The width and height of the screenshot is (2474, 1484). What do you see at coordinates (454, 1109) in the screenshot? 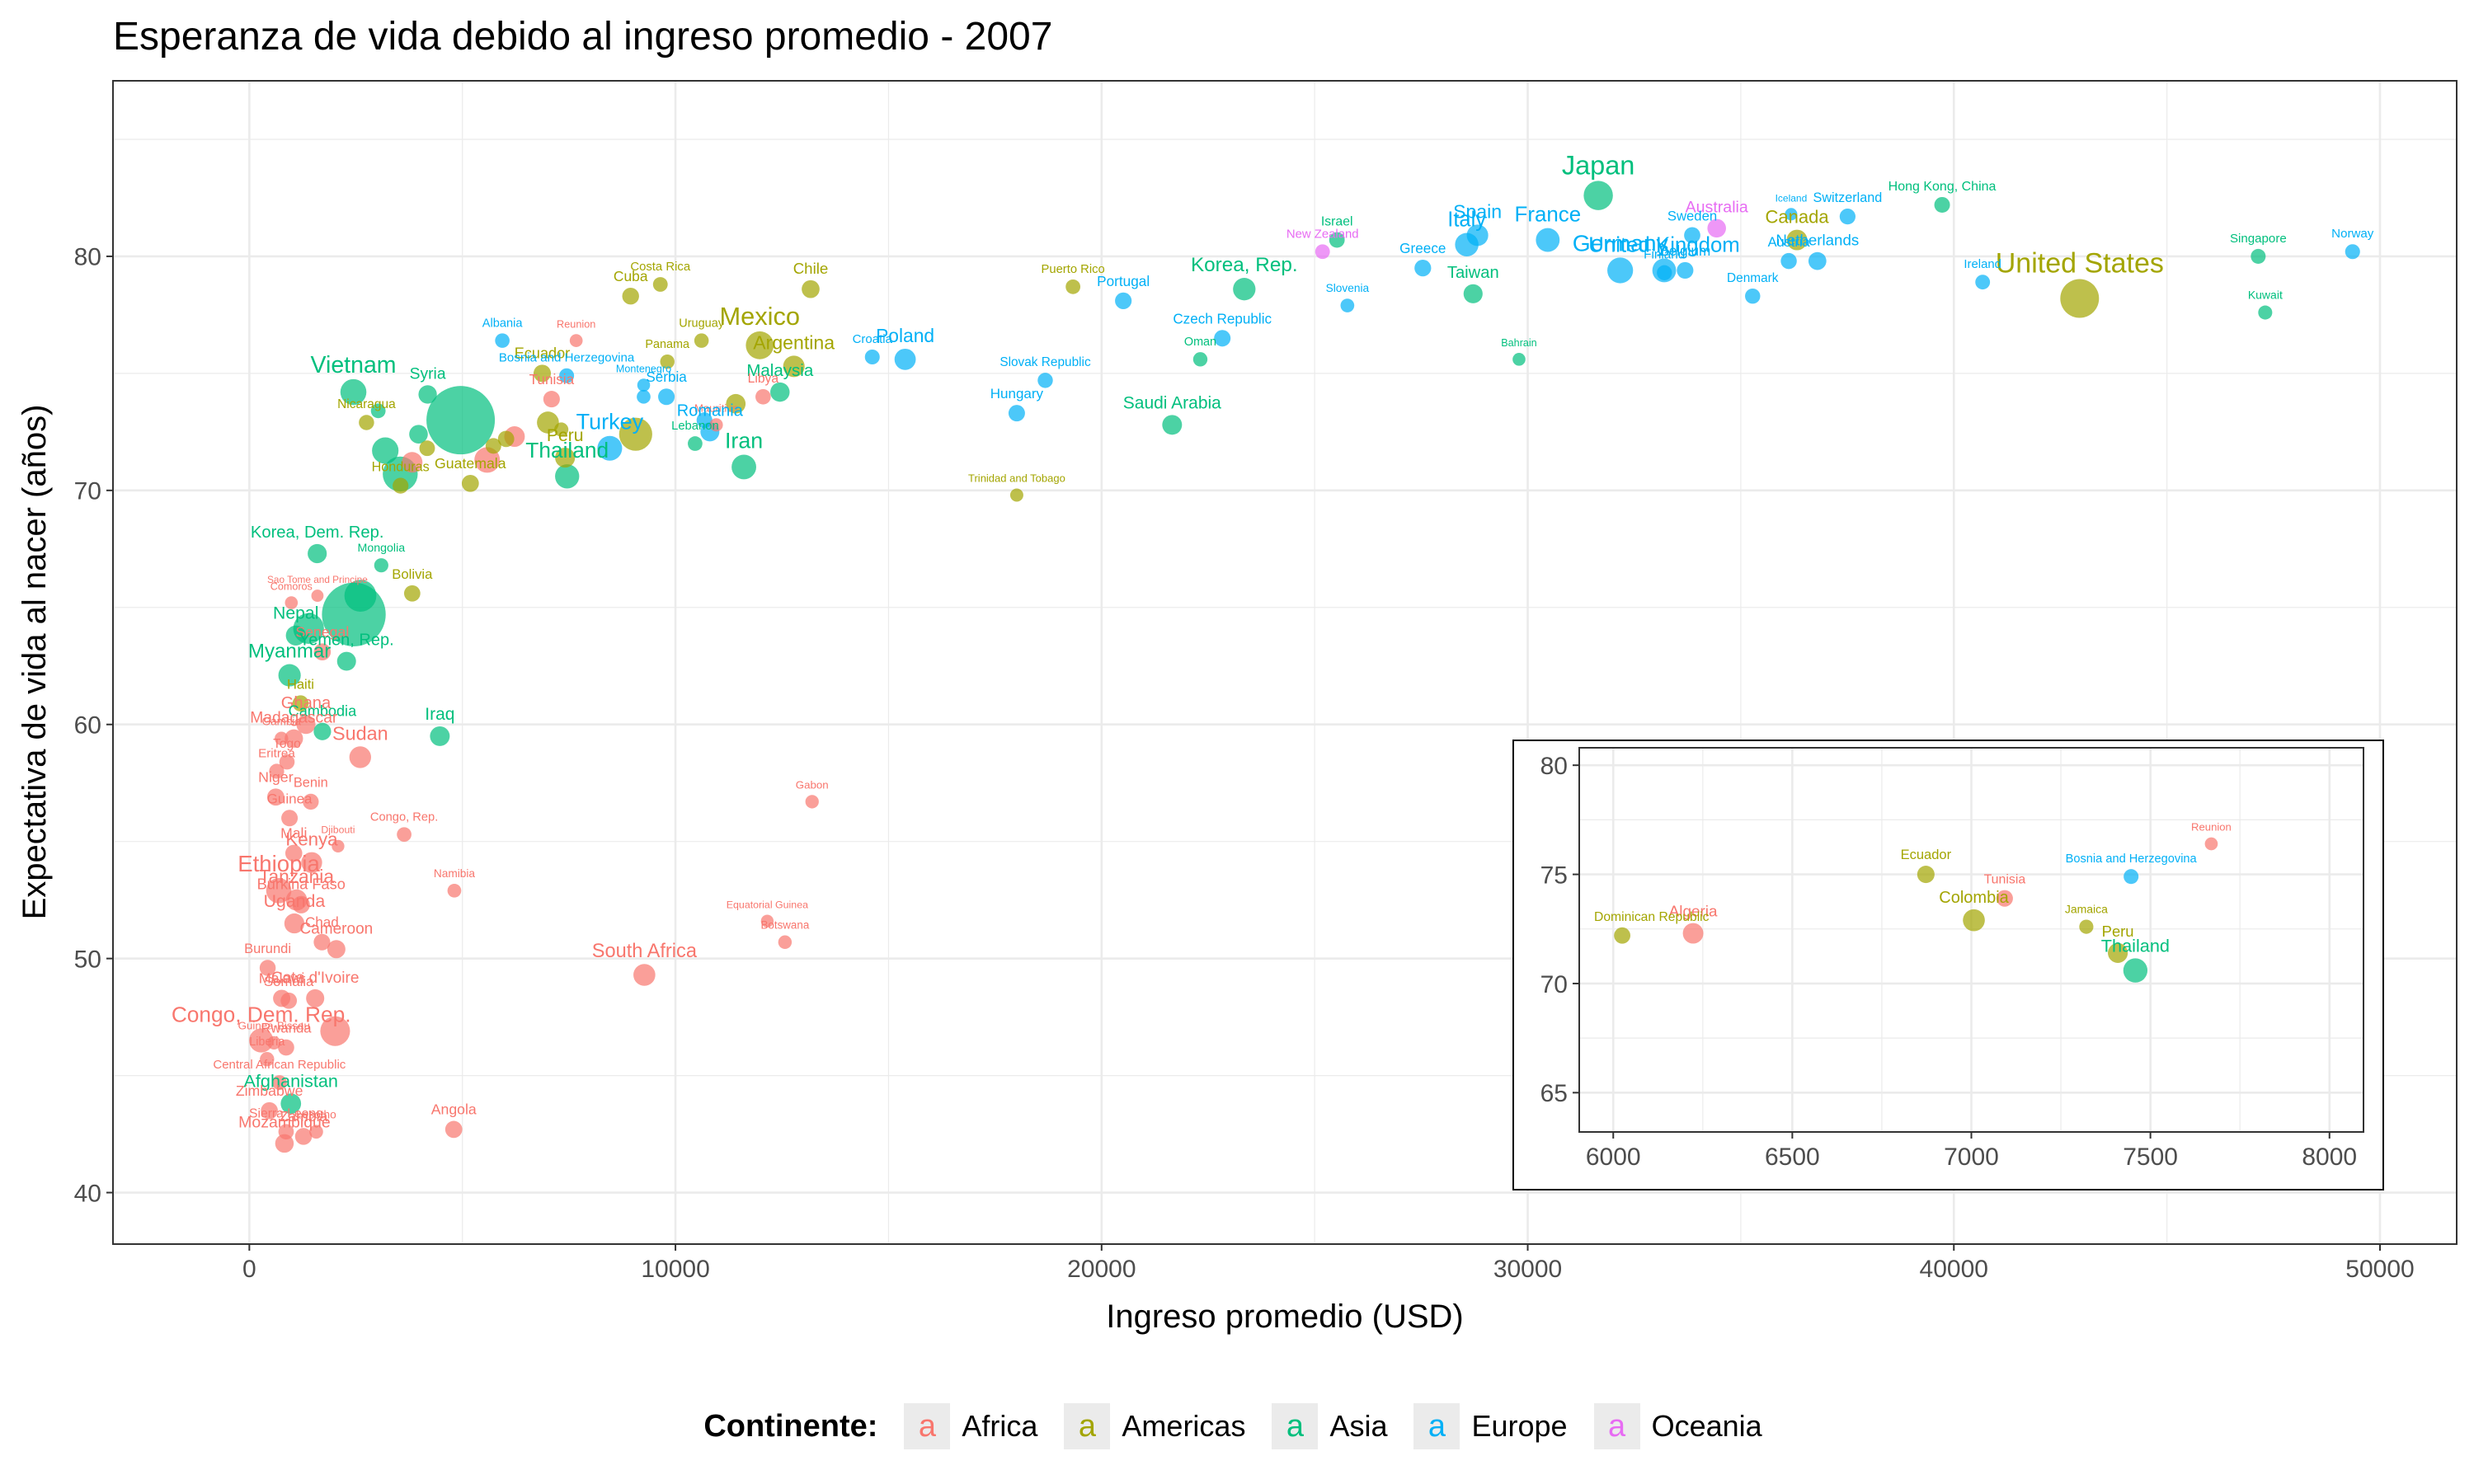
I see `label-angola: Angola` at bounding box center [454, 1109].